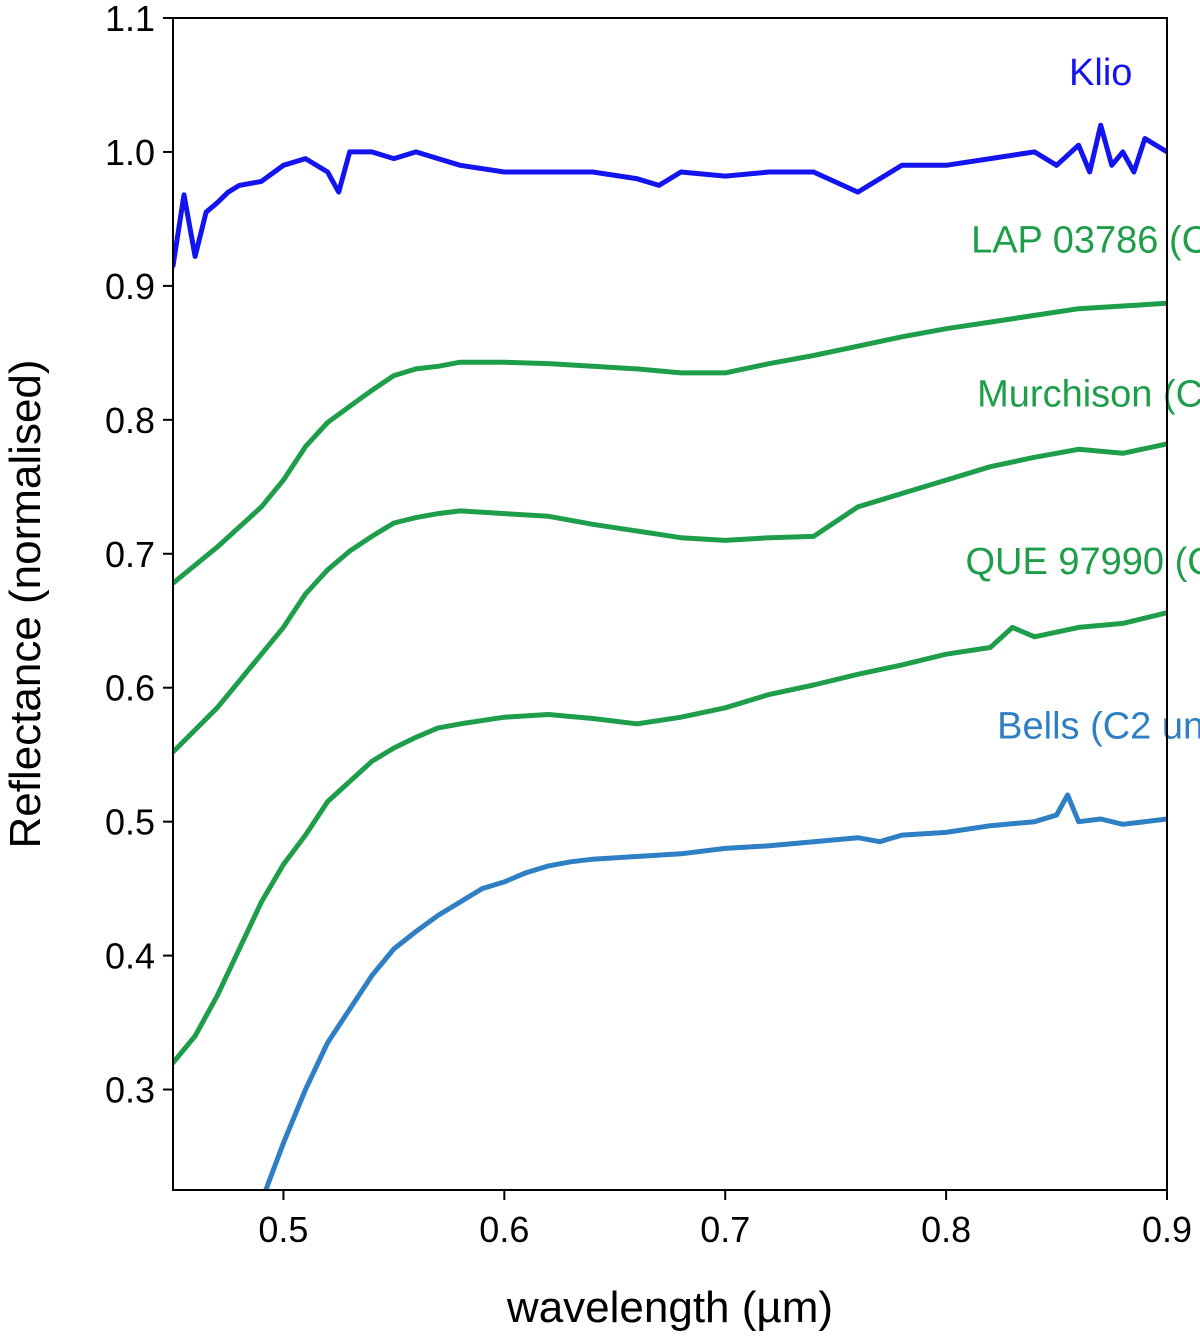  What do you see at coordinates (1167, 1229) in the screenshot?
I see `x-tick-label: 0.9` at bounding box center [1167, 1229].